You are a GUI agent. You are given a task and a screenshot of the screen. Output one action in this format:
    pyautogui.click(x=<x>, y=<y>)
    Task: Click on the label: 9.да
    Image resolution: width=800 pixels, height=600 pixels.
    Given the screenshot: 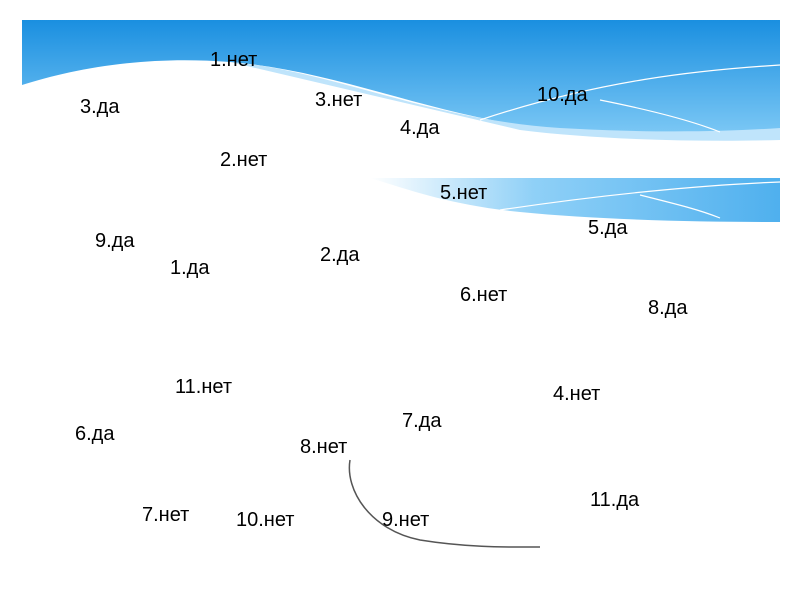 What is the action you would take?
    pyautogui.click(x=115, y=241)
    